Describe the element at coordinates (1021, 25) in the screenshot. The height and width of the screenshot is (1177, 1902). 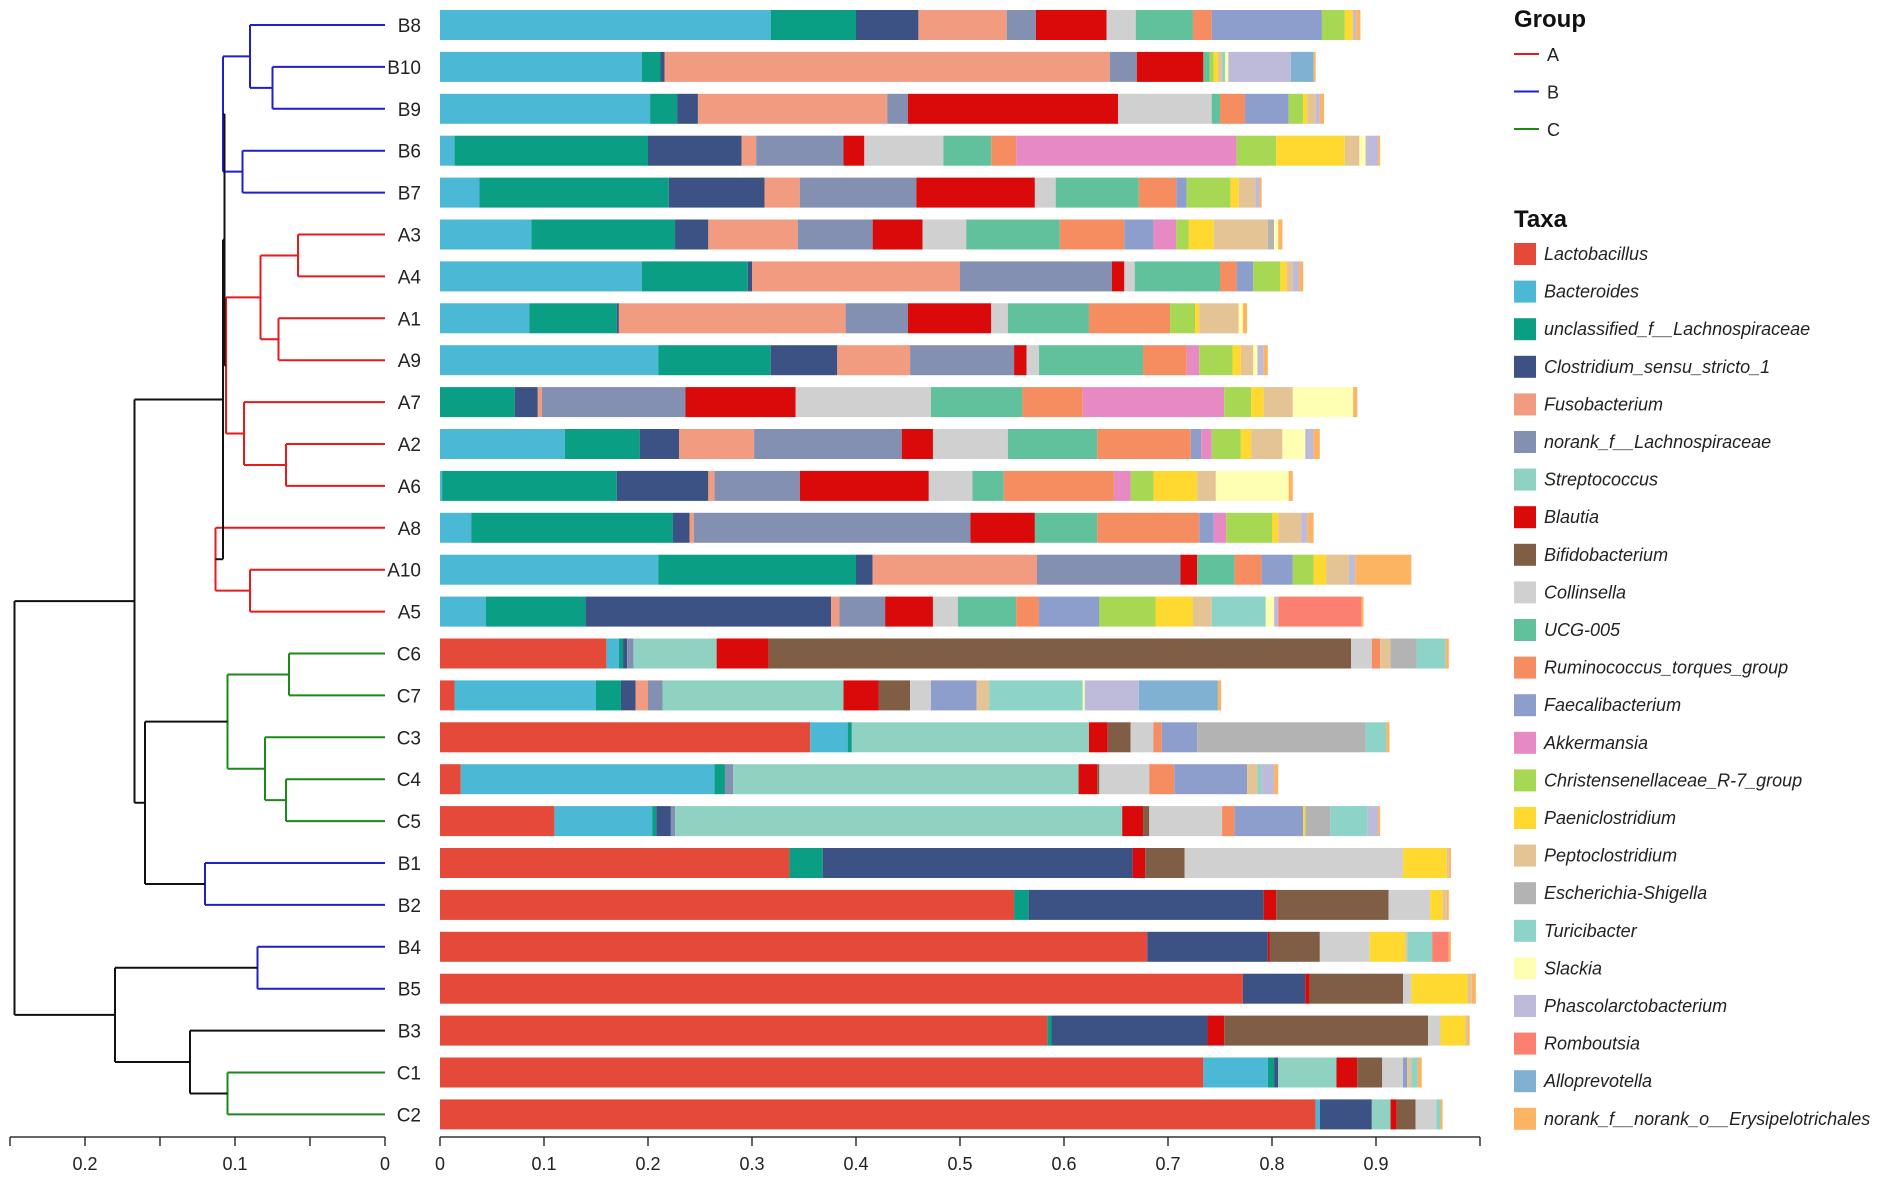
I see `bar-segment-B8-norank_f__Lachnospiraceae` at that location.